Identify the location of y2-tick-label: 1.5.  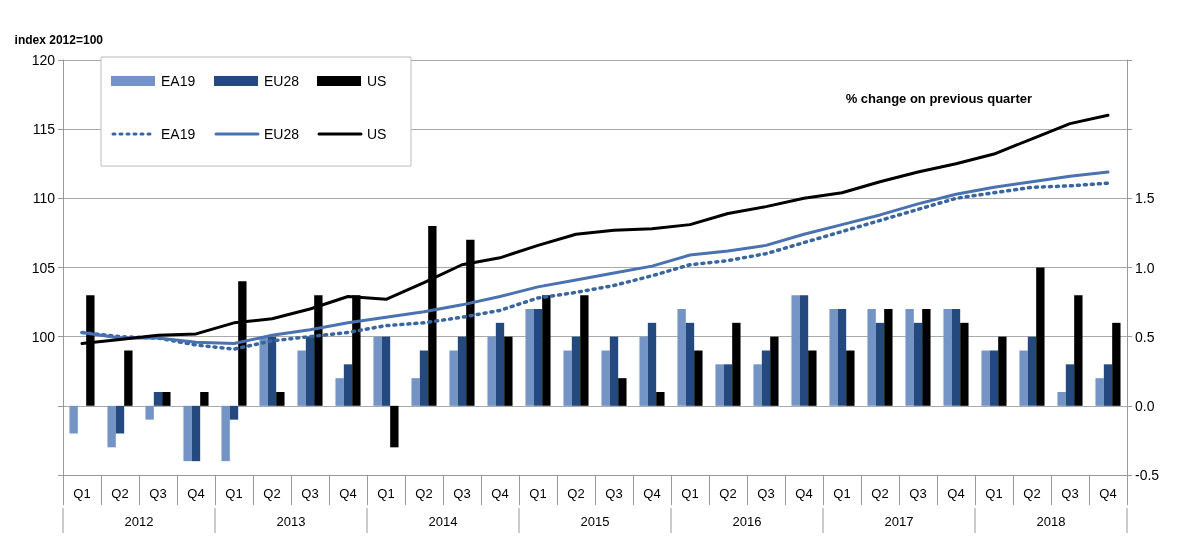
(1145, 198).